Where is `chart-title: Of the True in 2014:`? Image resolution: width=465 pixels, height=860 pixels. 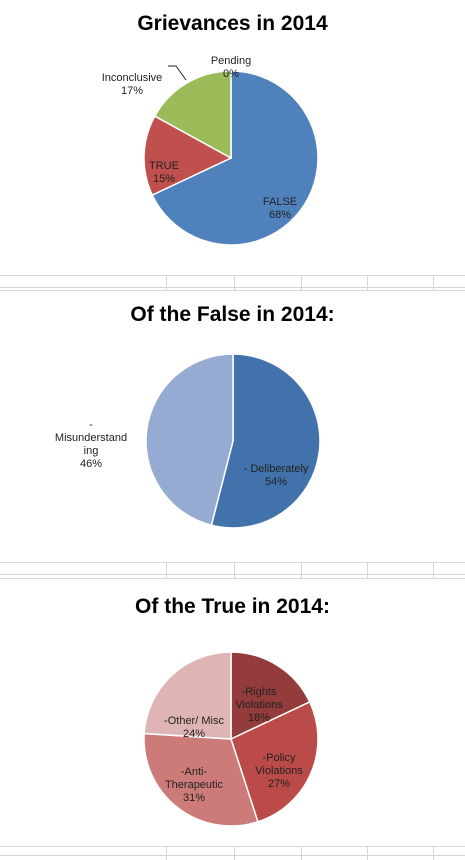 chart-title: Of the True in 2014: is located at coordinates (232, 606).